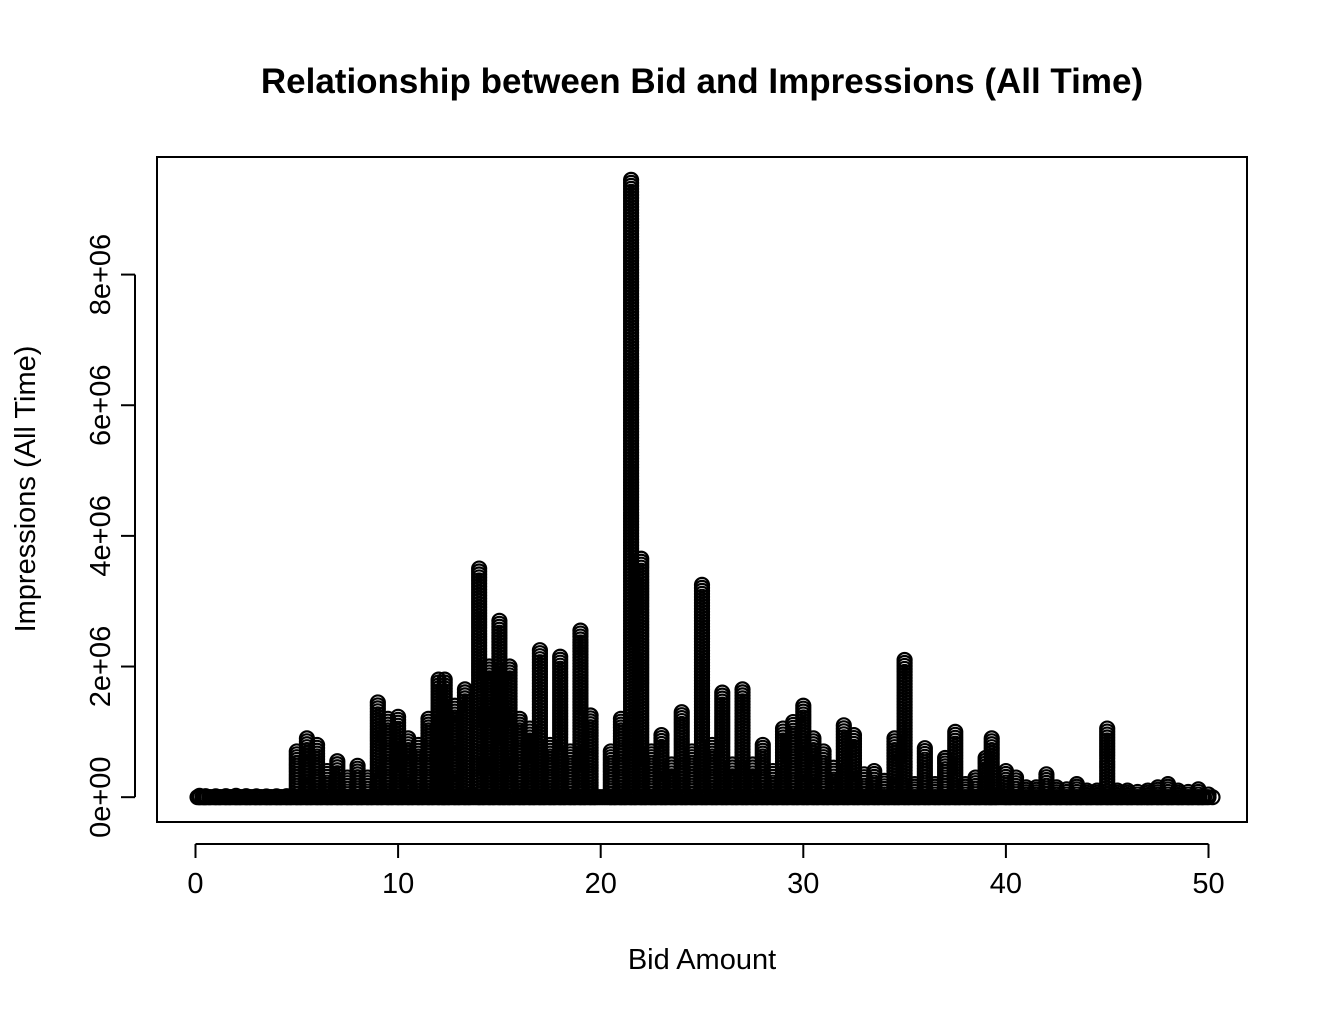 The image size is (1328, 1018). I want to click on x-axis: 0 10 20 30 40 50, so click(706, 871).